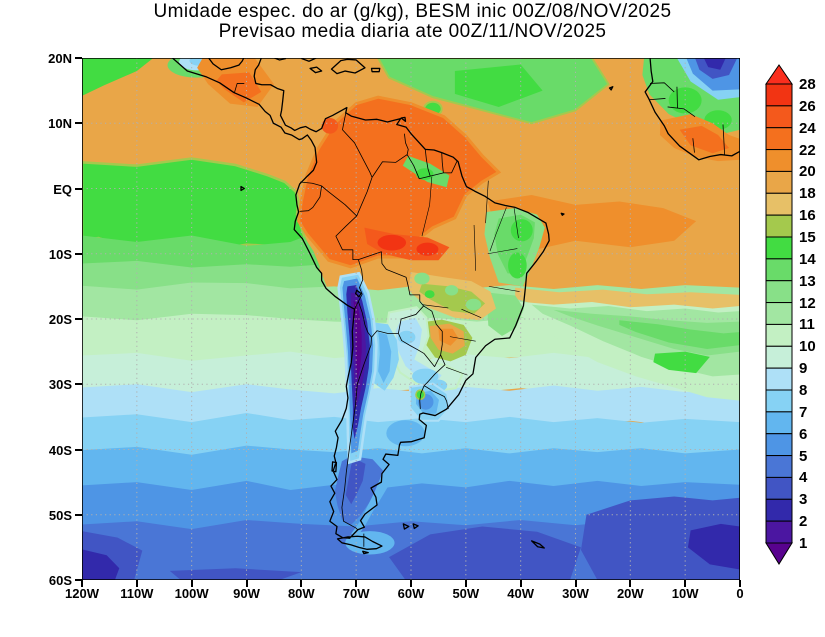 The height and width of the screenshot is (637, 825). I want to click on field-tongue-green, so click(679, 335).